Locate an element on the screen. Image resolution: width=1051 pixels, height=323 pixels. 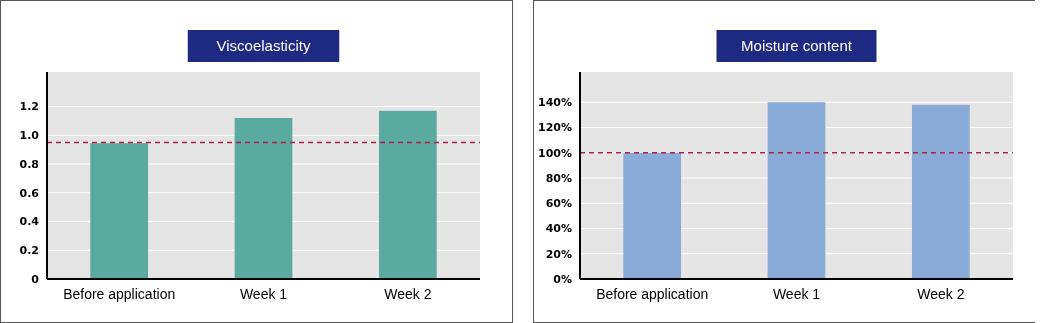
y-tick-label: 1.0 is located at coordinates (29, 136).